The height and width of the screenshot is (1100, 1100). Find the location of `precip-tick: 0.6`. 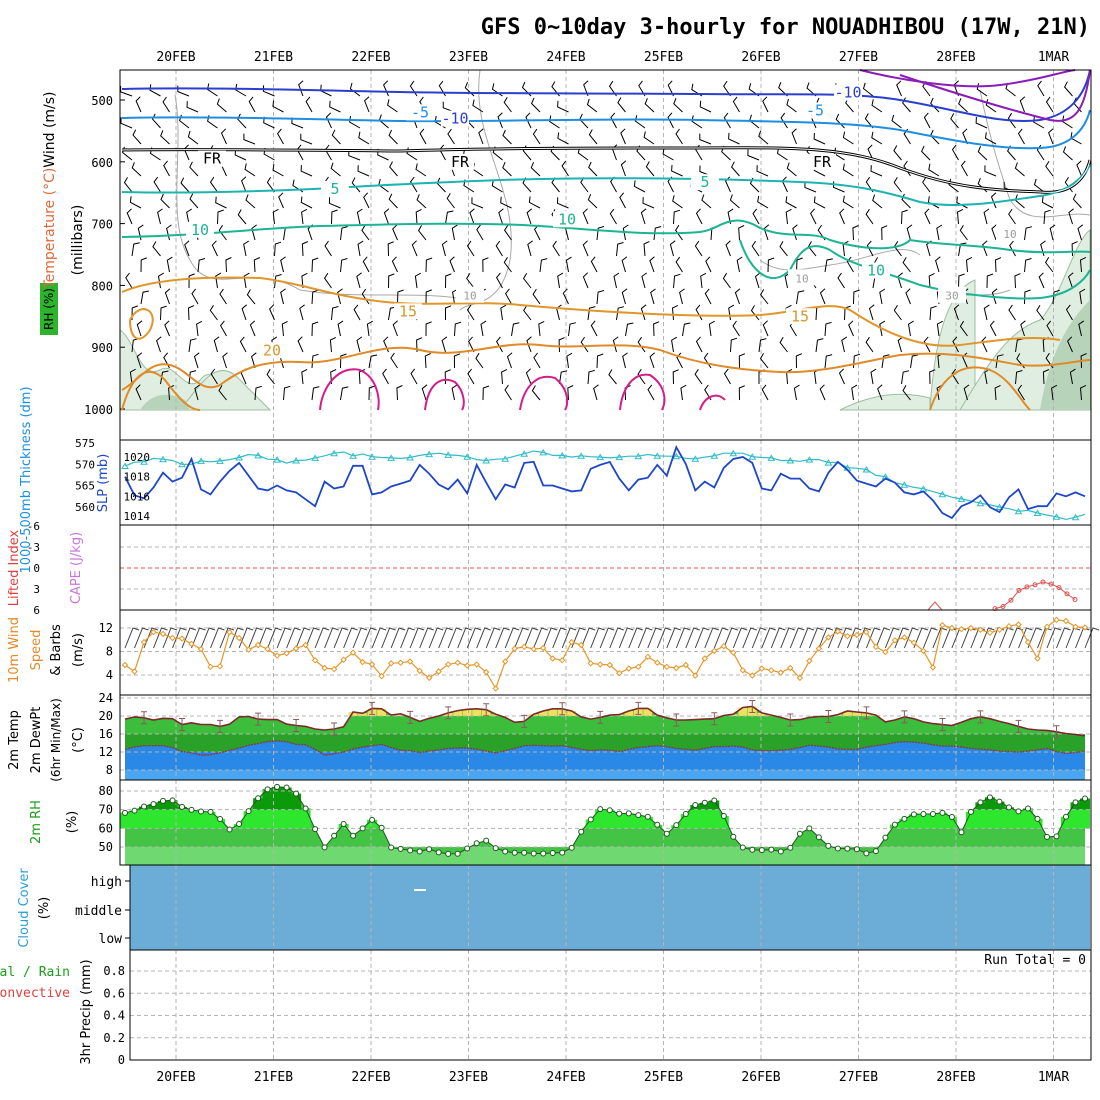

precip-tick: 0.6 is located at coordinates (114, 993).